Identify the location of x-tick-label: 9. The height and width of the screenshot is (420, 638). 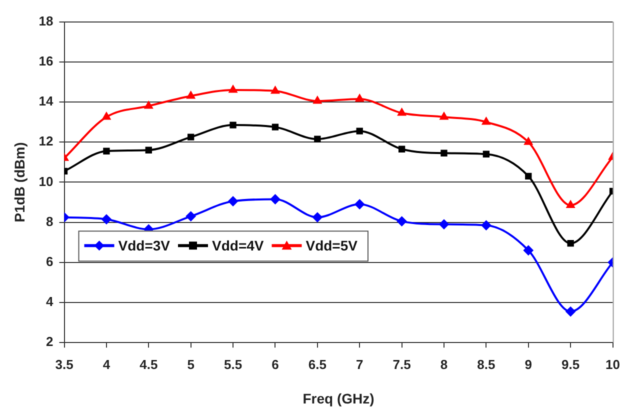
(528, 364).